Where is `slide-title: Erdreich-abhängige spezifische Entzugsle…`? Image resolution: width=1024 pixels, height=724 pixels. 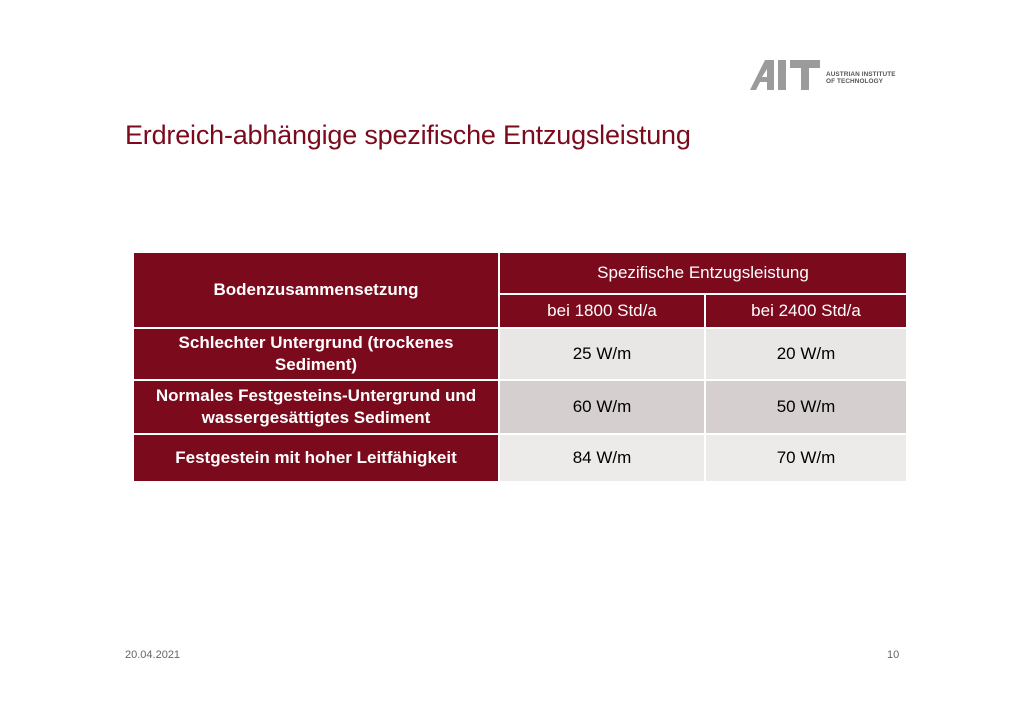 slide-title: Erdreich-abhängige spezifische Entzugsle… is located at coordinates (408, 135).